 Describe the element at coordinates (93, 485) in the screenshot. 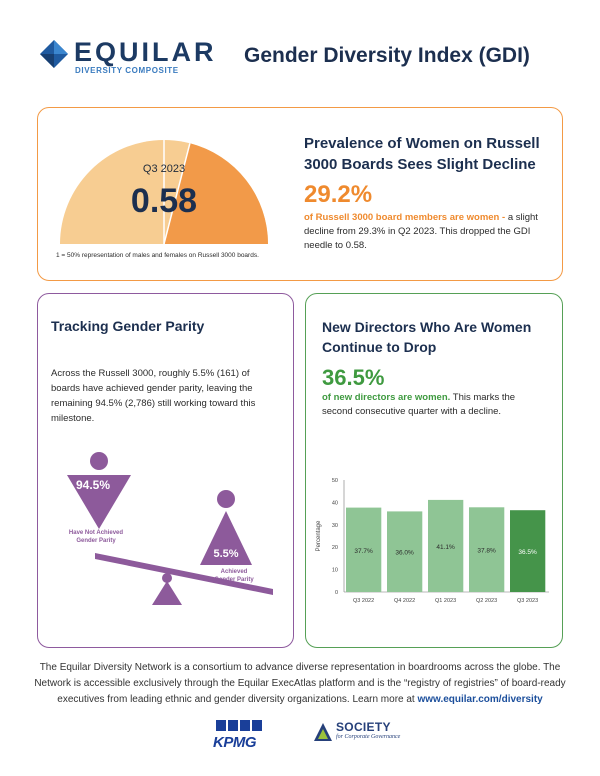

I see `not-achieved-pct: 94.5%` at that location.